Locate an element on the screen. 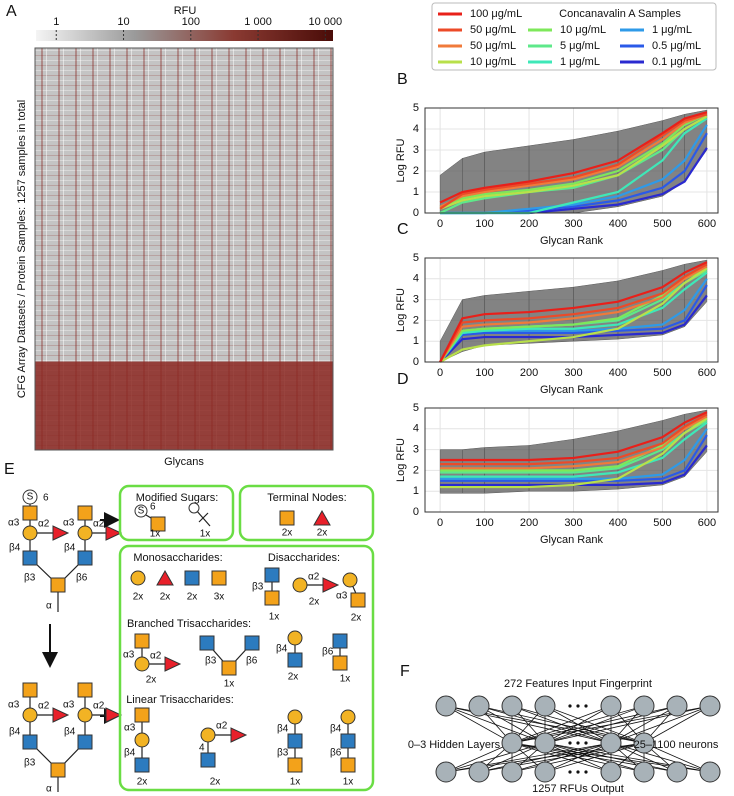 The height and width of the screenshot is (796, 734). colorbar-tick-label: 10 is located at coordinates (123, 22).